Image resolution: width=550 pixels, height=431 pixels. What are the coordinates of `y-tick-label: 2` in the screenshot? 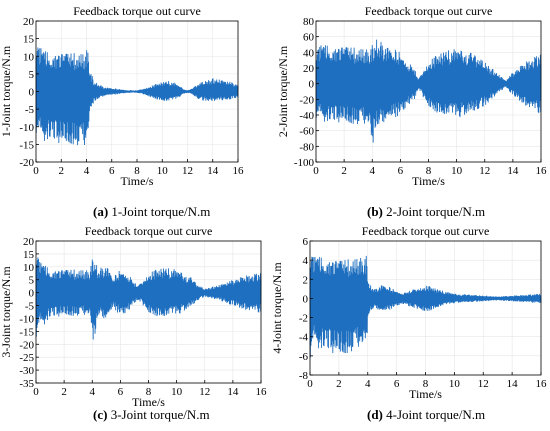 It's located at (306, 280).